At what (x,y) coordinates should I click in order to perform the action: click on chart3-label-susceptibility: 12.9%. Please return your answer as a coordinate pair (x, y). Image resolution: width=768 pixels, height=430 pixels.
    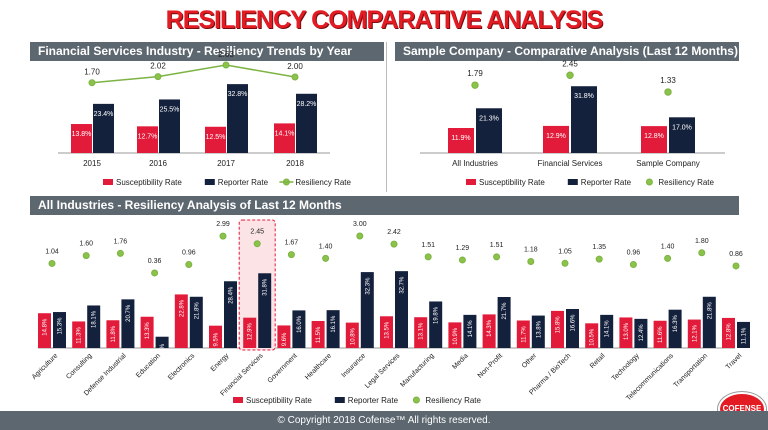
    Looking at the image, I should click on (251, 332).